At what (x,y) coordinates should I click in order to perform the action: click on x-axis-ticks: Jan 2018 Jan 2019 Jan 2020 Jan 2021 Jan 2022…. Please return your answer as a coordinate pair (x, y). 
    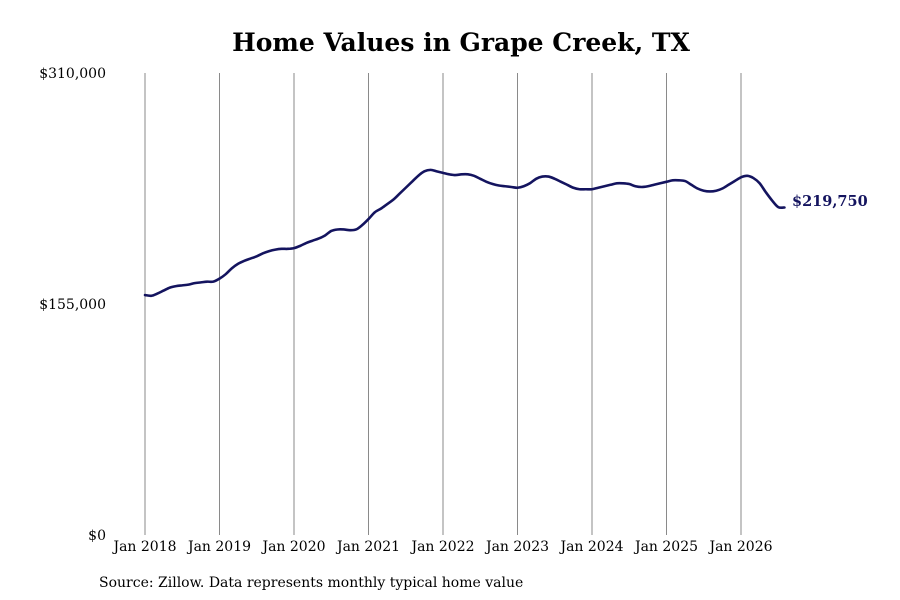
    Looking at the image, I should click on (441, 547).